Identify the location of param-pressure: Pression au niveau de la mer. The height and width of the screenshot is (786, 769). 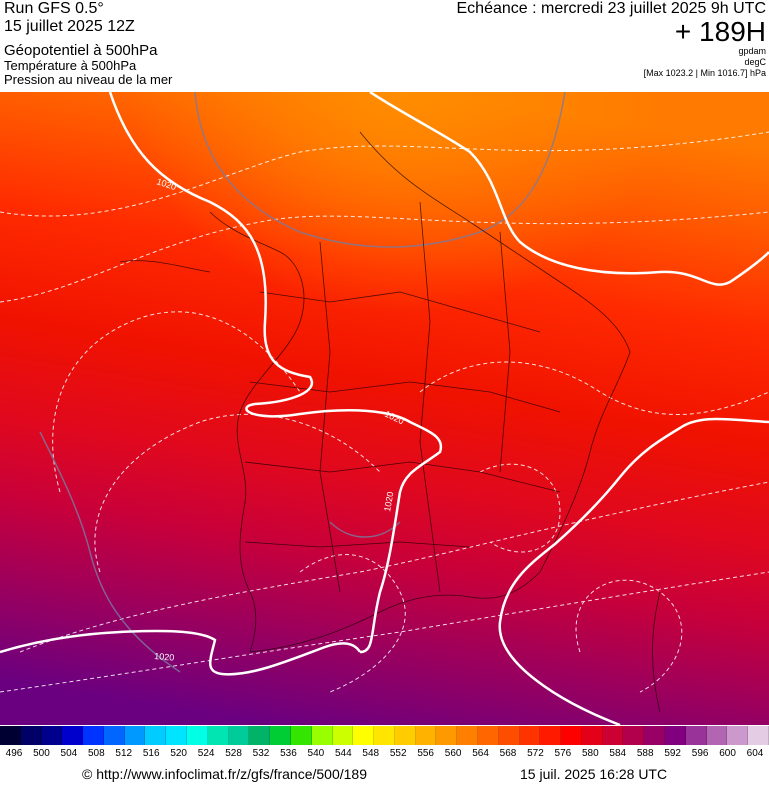
(88, 79).